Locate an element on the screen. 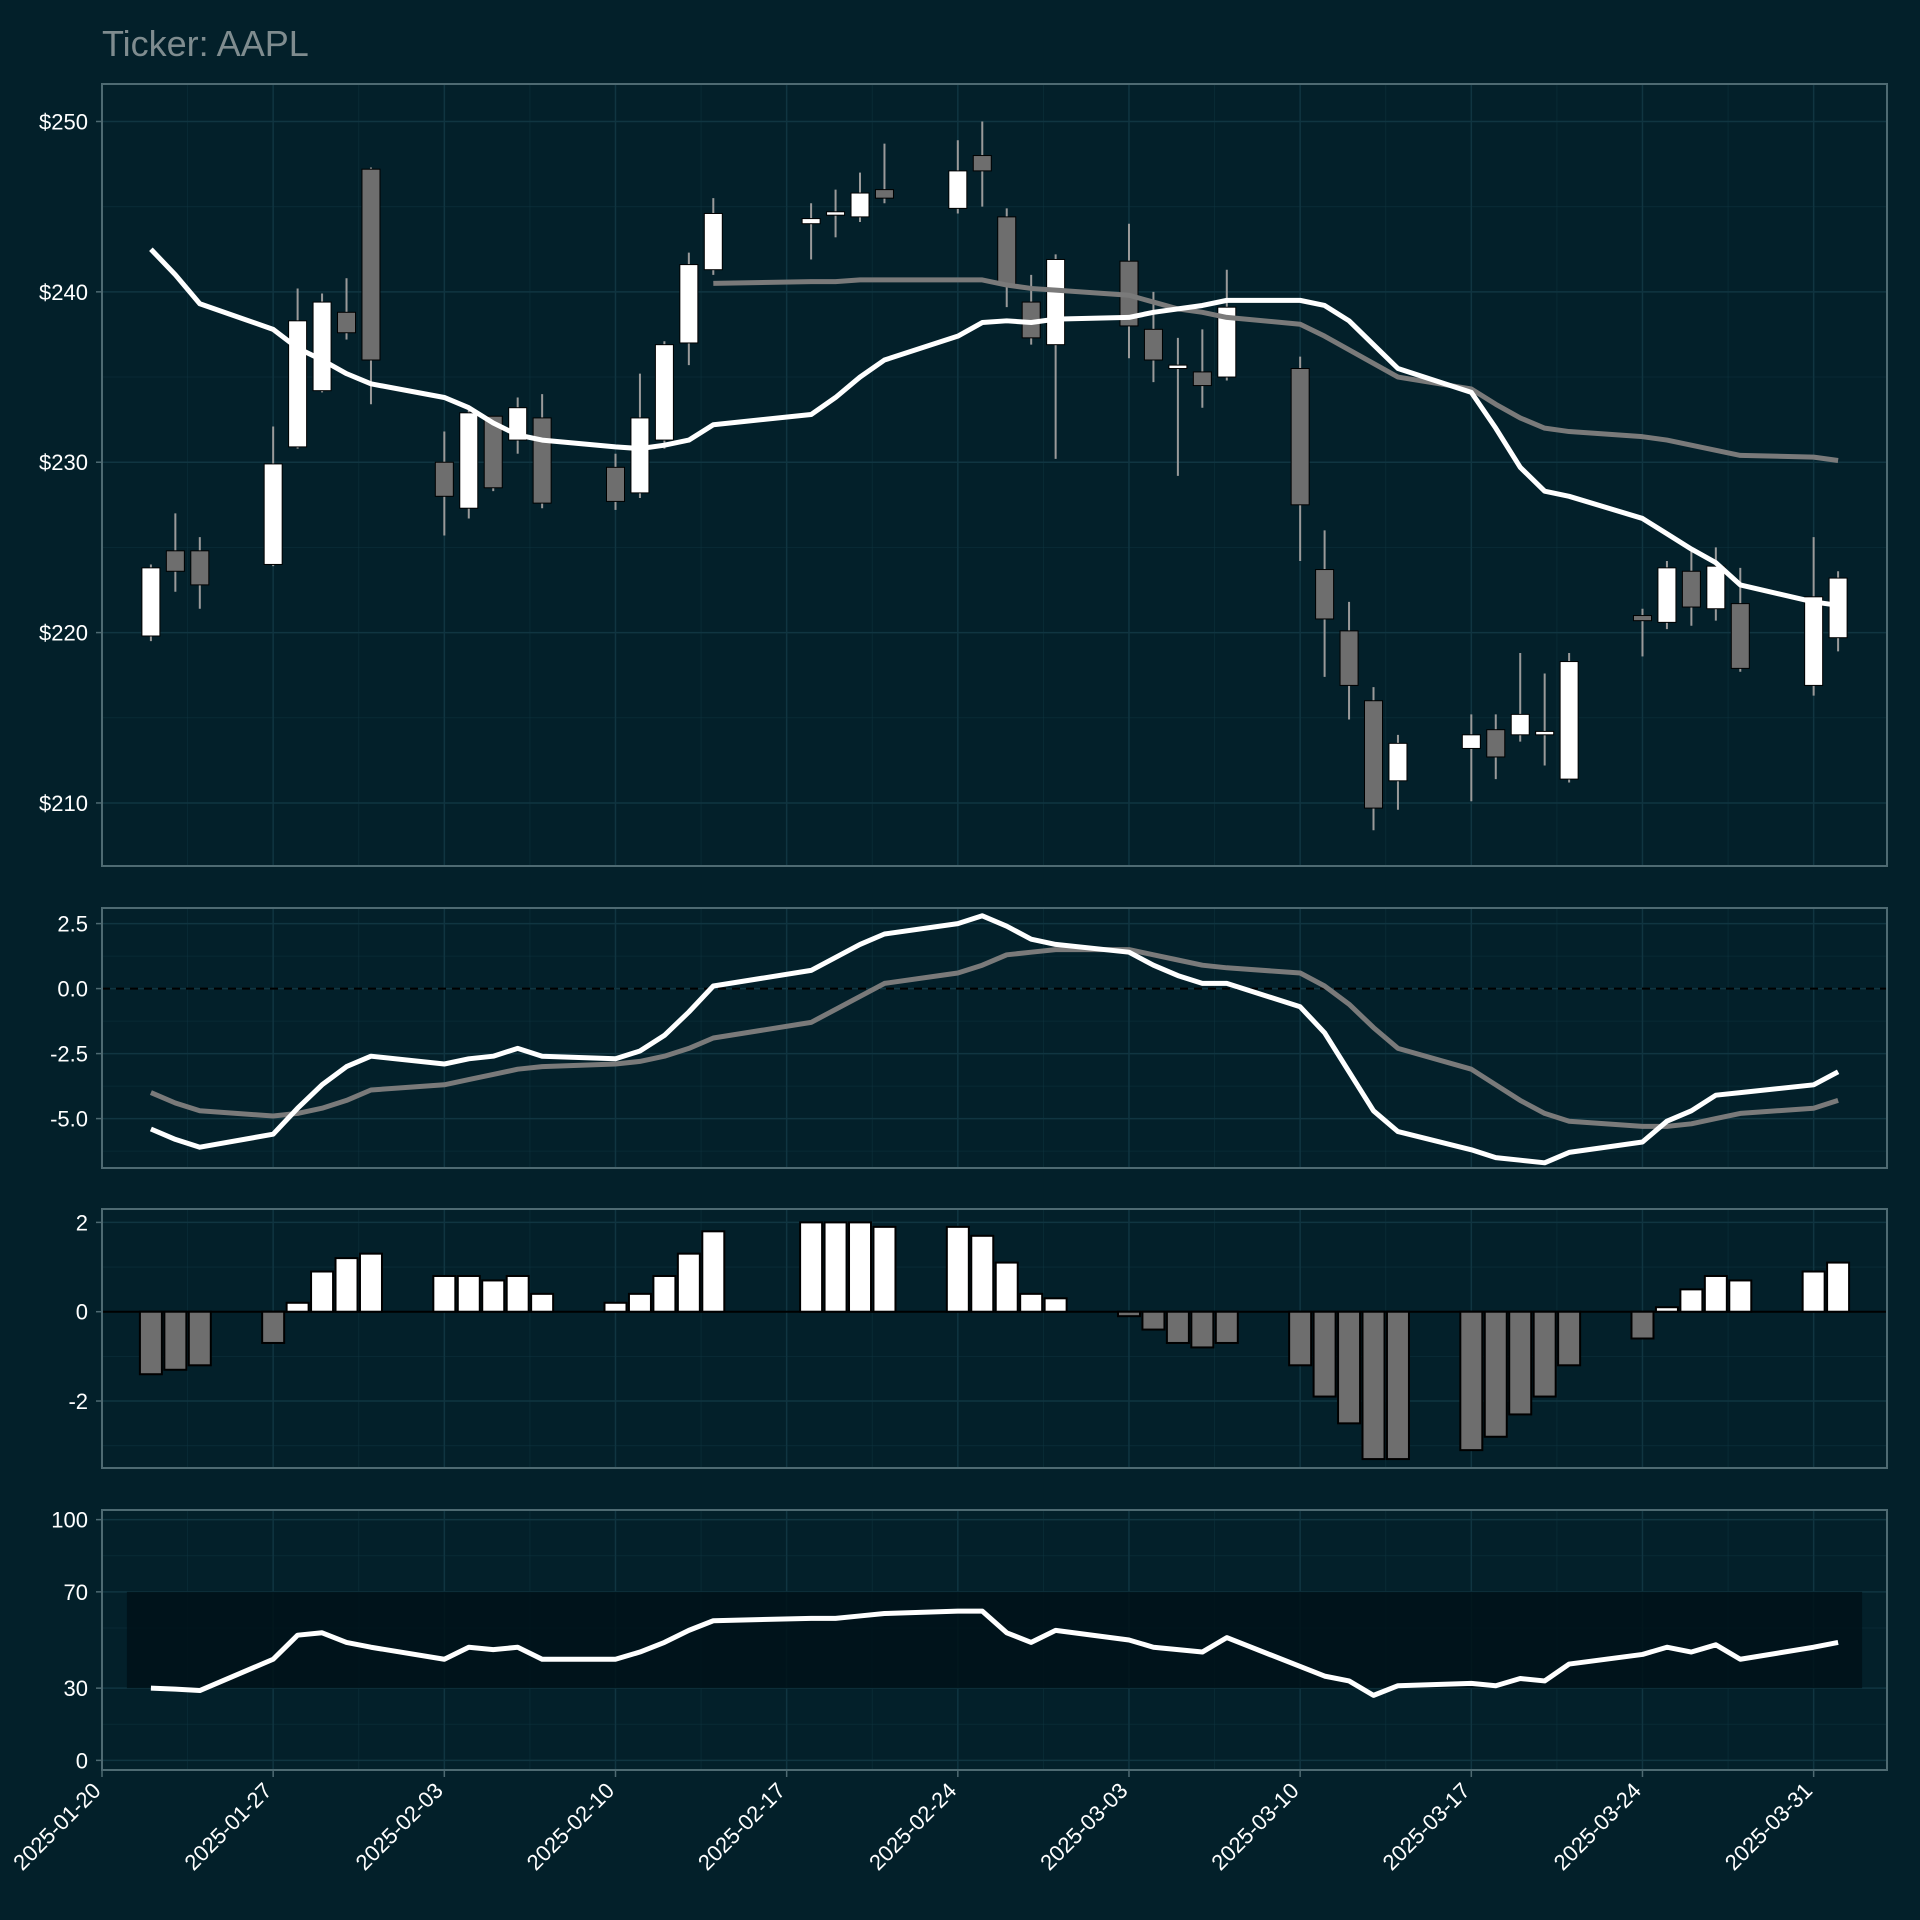 The image size is (1920, 1920). price-ytick-label: $250 is located at coordinates (63, 121).